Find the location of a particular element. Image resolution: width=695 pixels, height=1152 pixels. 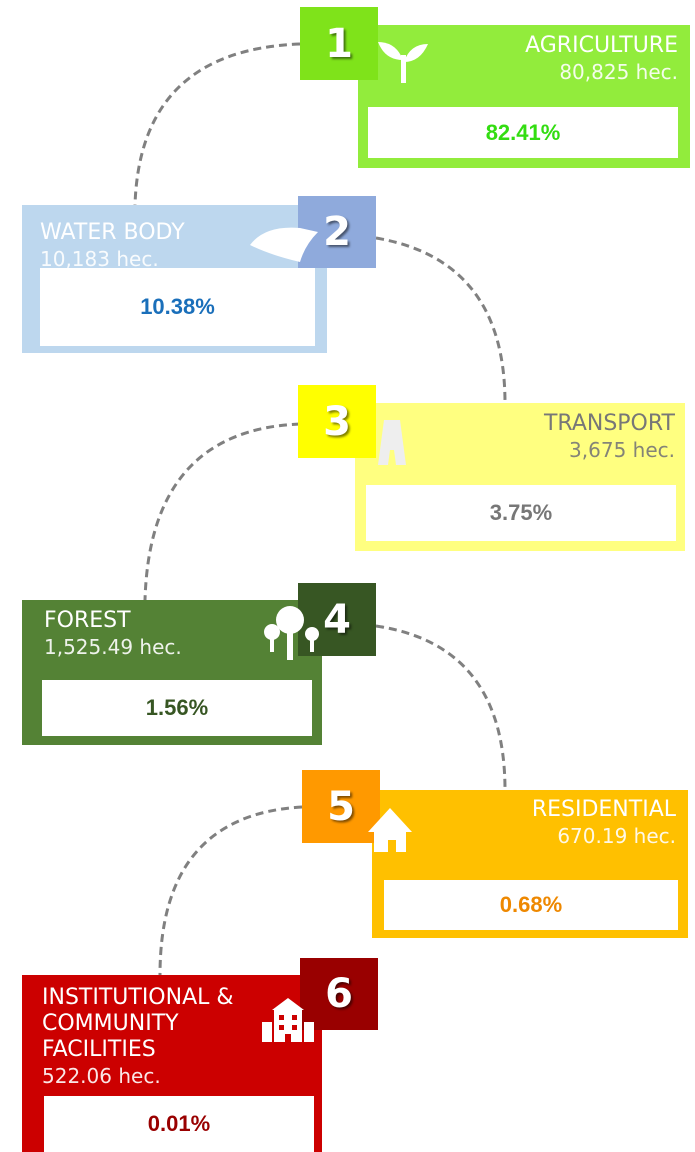

number-tab: 3 is located at coordinates (337, 421).